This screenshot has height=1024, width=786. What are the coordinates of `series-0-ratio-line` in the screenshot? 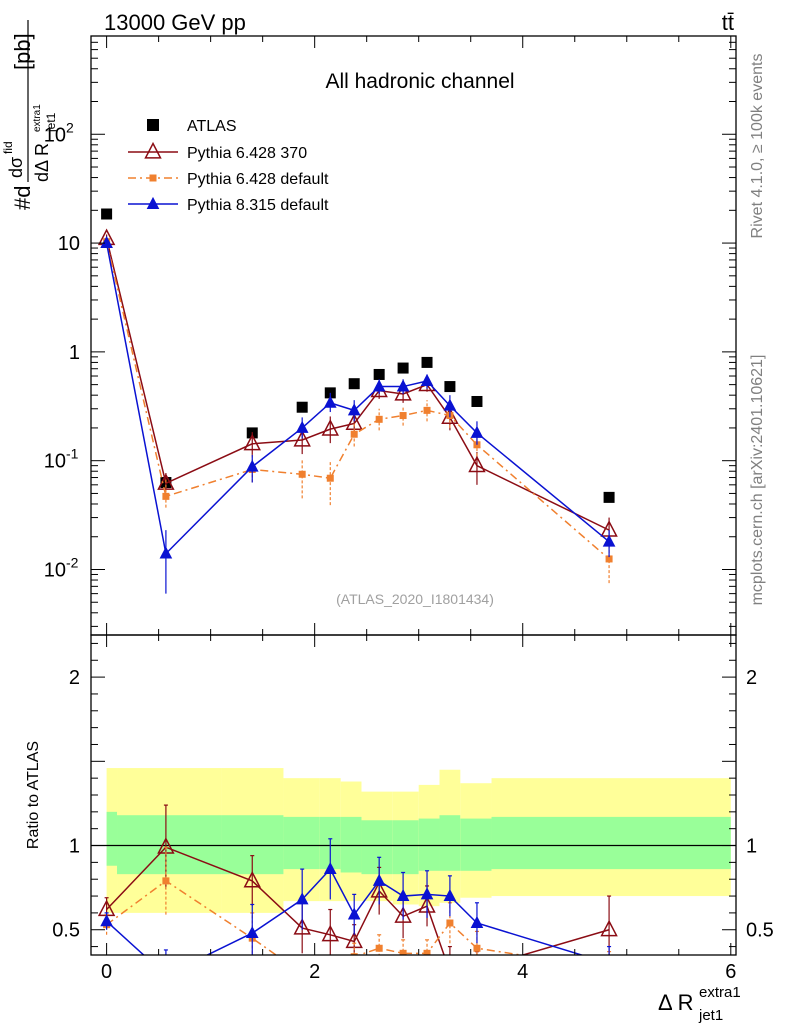 It's located at (358, 900).